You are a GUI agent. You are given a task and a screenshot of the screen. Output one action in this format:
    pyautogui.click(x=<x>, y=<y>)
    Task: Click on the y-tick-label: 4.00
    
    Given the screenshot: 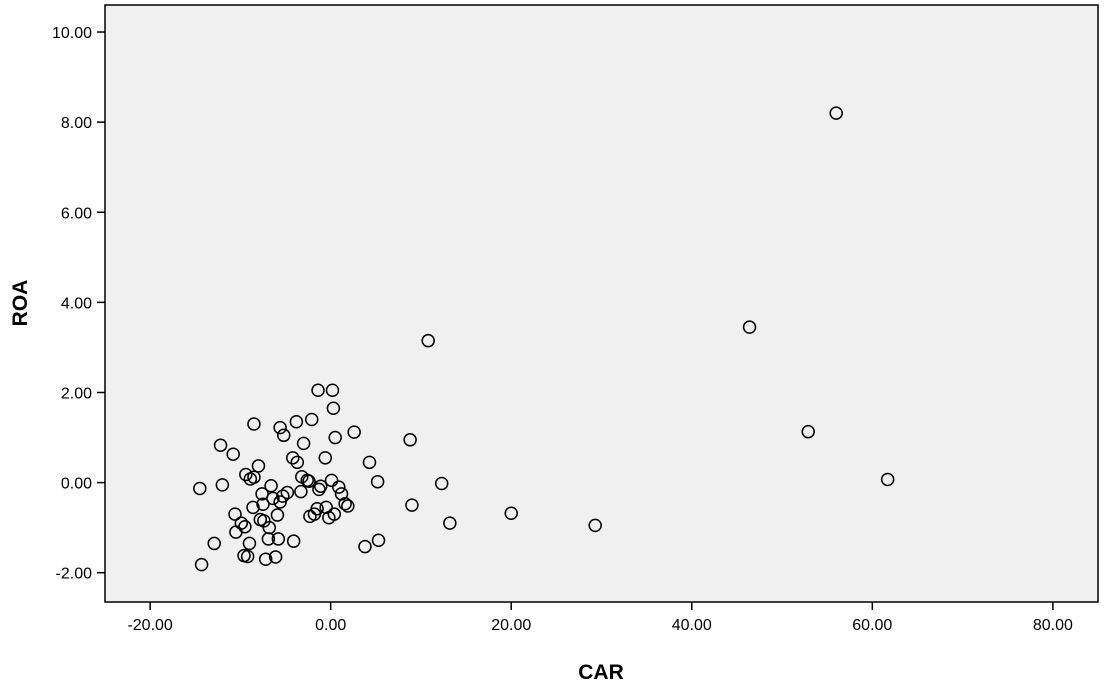 What is the action you would take?
    pyautogui.click(x=76, y=303)
    